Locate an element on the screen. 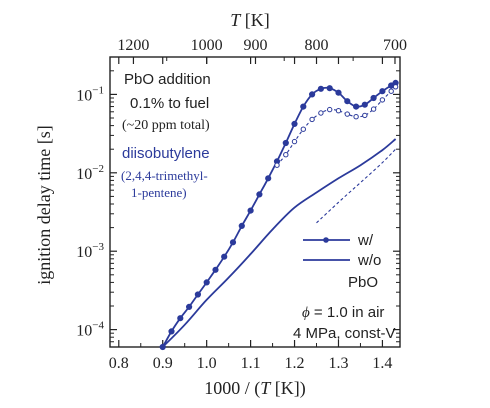 This screenshot has height=408, width=490. annotation-fuel-name: diisobutylene is located at coordinates (166, 153).